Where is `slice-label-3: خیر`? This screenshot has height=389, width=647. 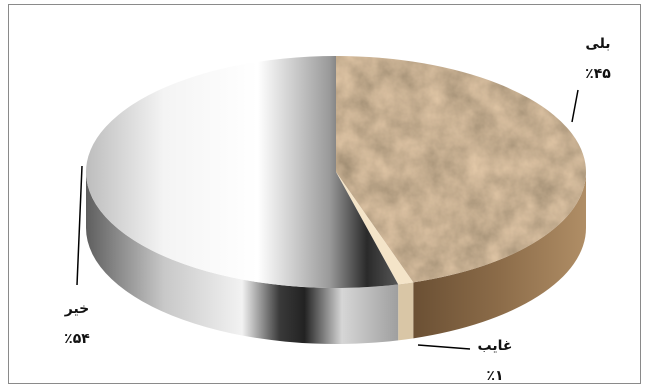 slice-label-3: خیر is located at coordinates (77, 309).